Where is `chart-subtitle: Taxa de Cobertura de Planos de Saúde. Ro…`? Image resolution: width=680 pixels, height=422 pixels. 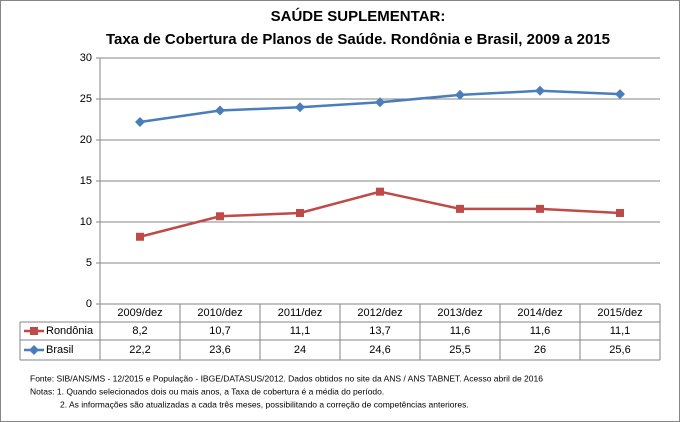
chart-subtitle: Taxa de Cobertura de Planos de Saúde. Ro… is located at coordinates (358, 39).